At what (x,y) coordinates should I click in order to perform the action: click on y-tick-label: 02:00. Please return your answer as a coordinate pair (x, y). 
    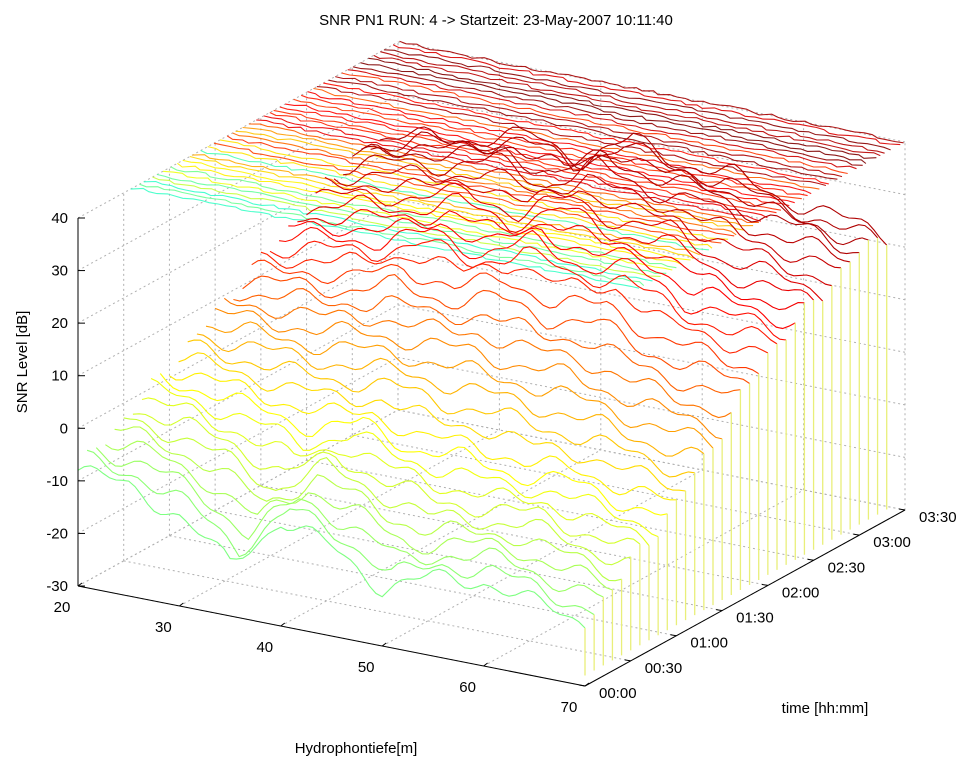
    Looking at the image, I should click on (801, 592).